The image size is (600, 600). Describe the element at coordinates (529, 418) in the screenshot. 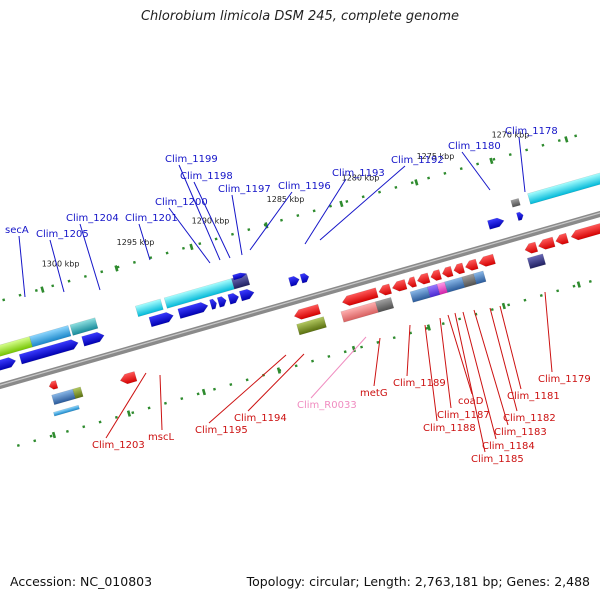

I see `gene-label-lower: Clim_1182` at that location.